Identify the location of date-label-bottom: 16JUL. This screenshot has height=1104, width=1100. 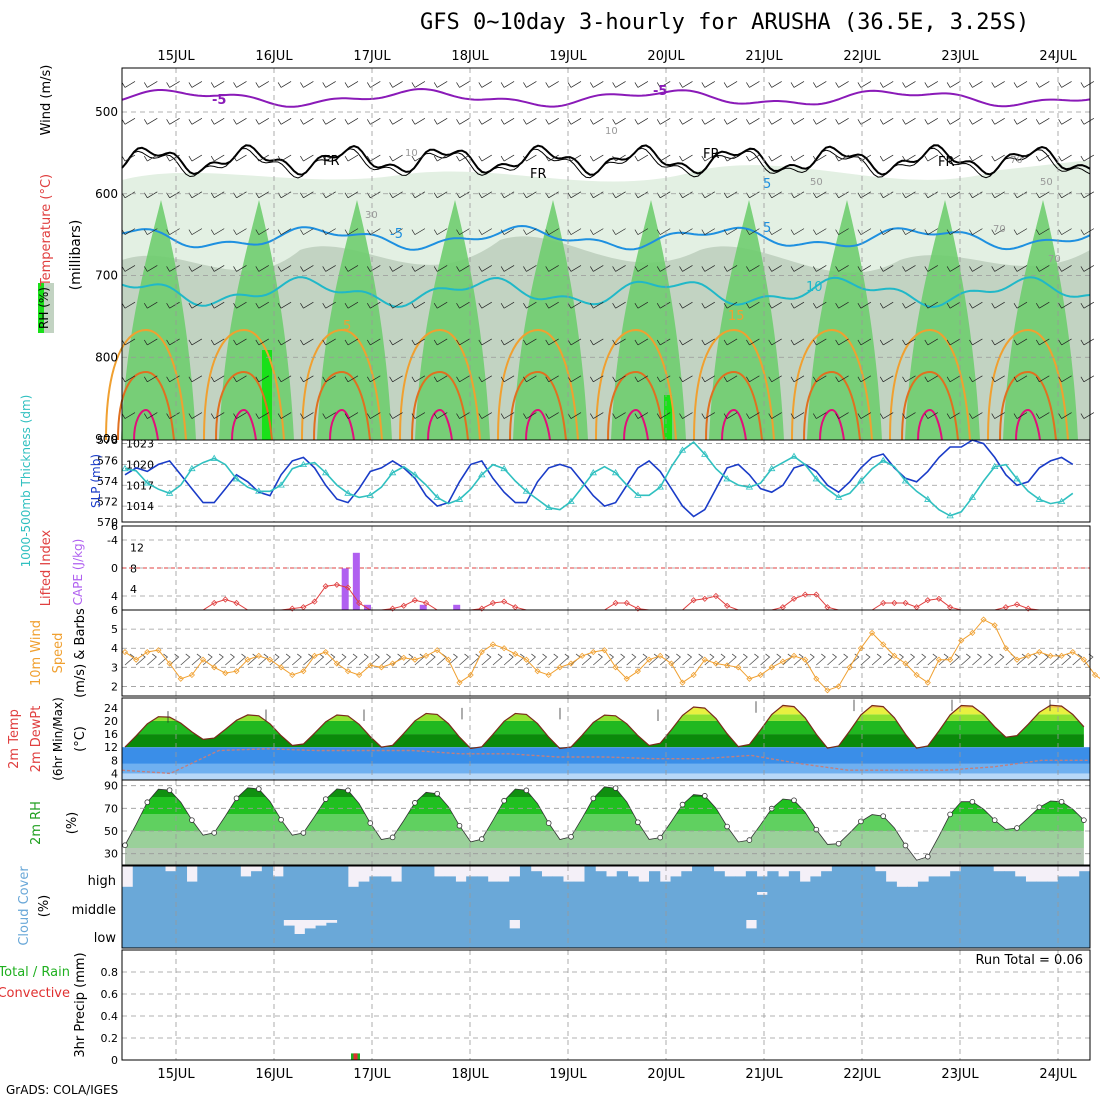
(274, 1074).